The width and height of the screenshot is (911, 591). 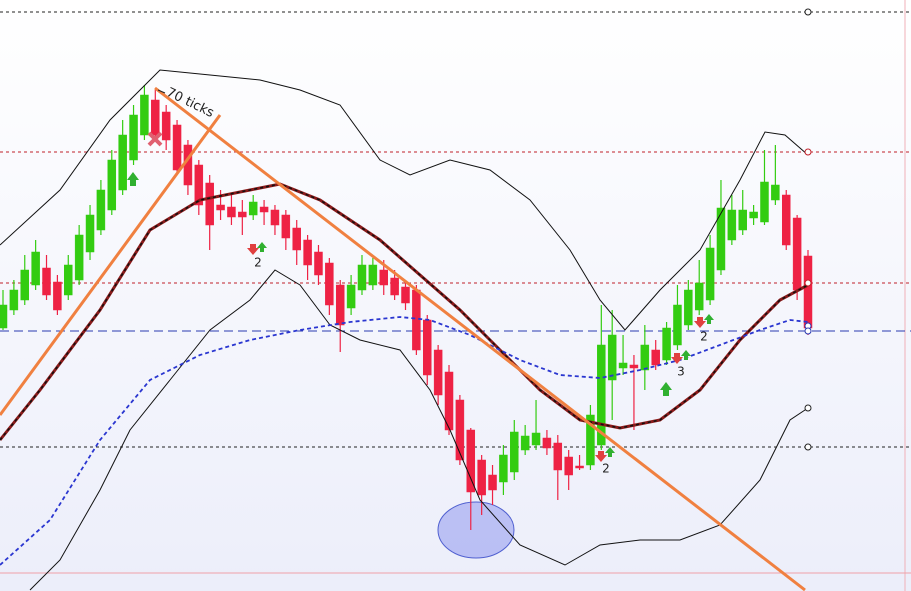 I want to click on count-label: 3, so click(x=681, y=372).